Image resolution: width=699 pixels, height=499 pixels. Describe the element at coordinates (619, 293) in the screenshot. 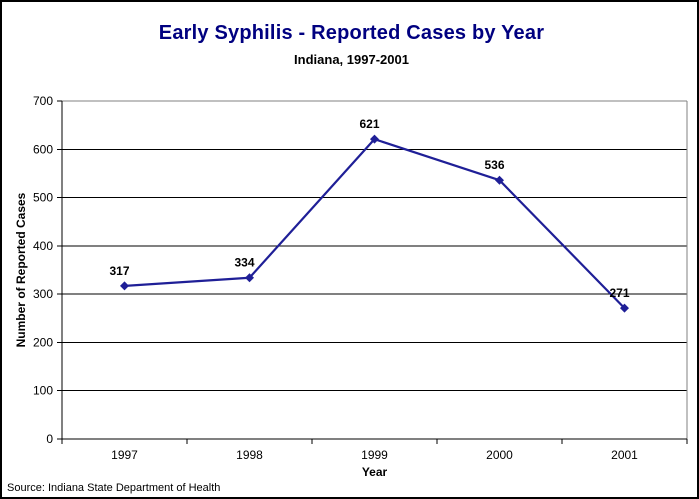

I see `data-label: 271` at that location.